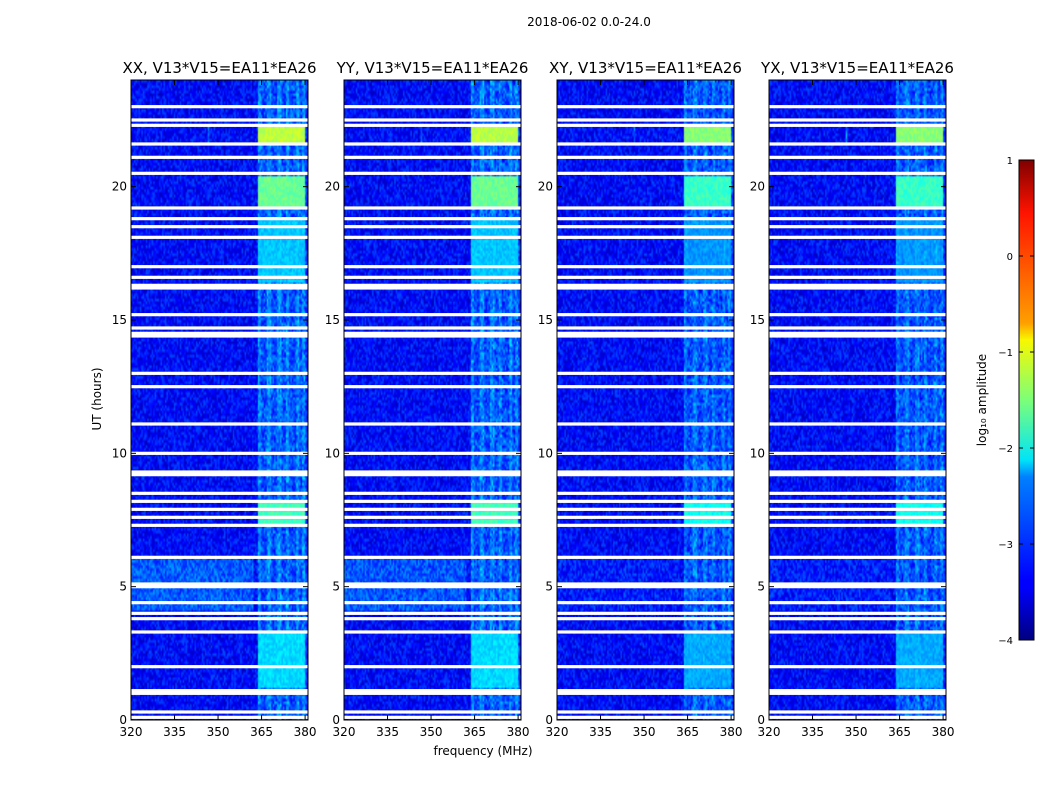 Image resolution: width=1050 pixels, height=800 pixels. Describe the element at coordinates (645, 68) in the screenshot. I see `panel-title: XY, V13*V15=EA11*EA26` at that location.